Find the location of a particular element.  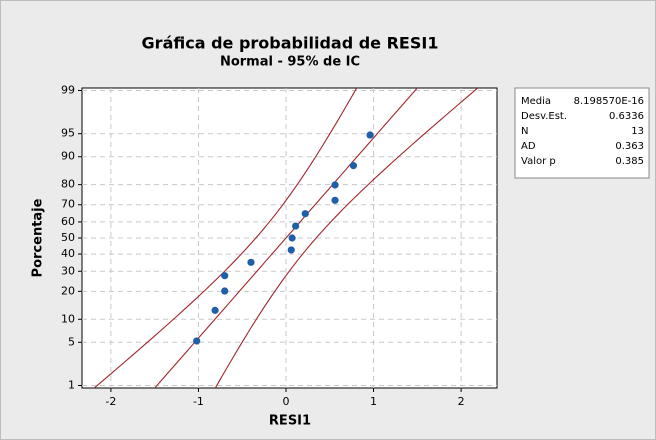

stat-label: Media is located at coordinates (536, 101).